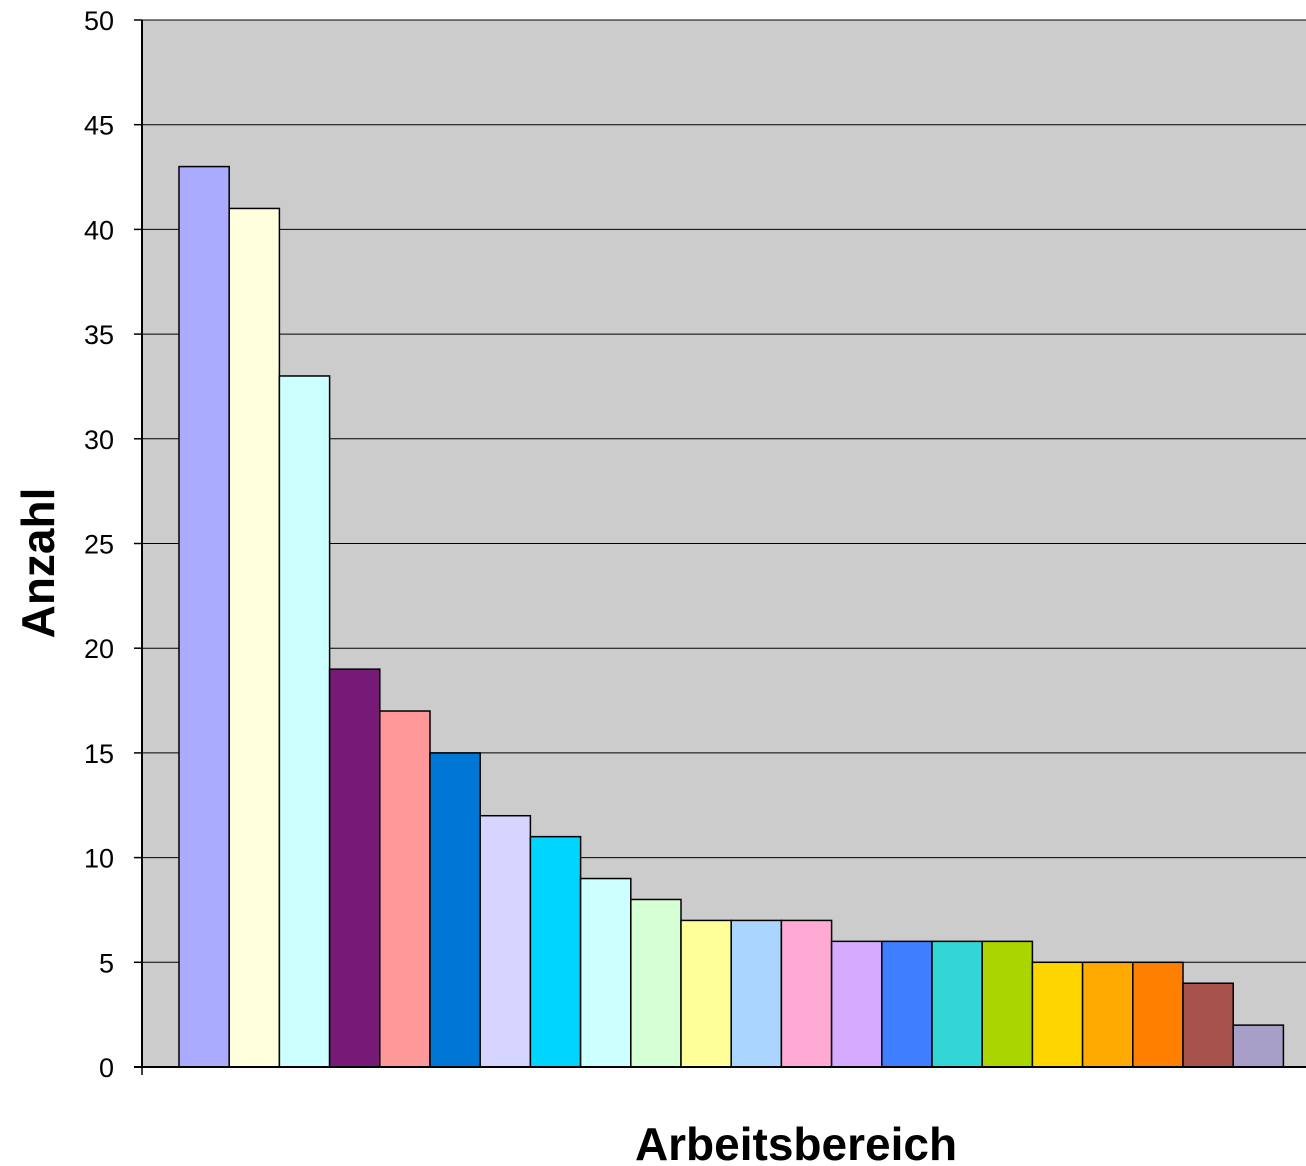 The image size is (1306, 1166). What do you see at coordinates (99, 335) in the screenshot?
I see `y-tick-label: 35` at bounding box center [99, 335].